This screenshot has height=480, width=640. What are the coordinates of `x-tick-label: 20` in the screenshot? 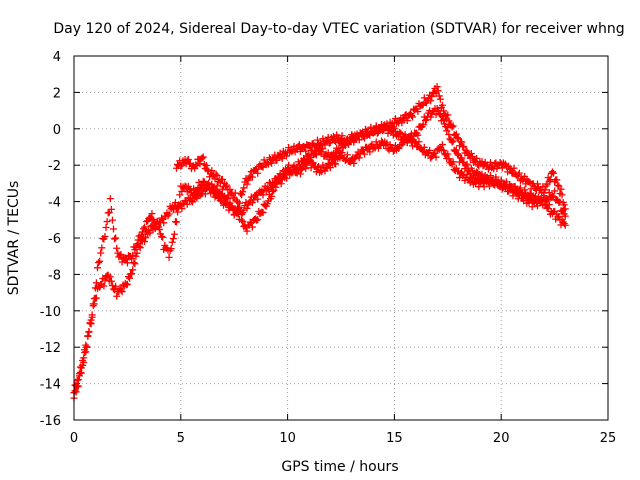 It's located at (501, 438).